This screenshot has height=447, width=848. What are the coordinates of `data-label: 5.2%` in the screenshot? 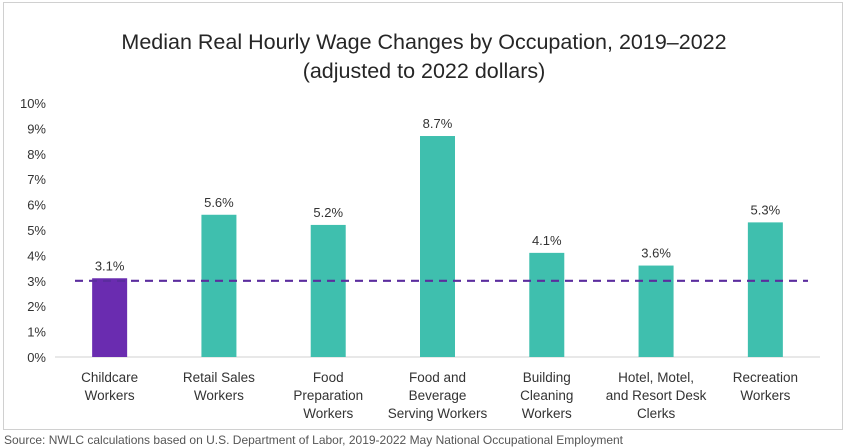 It's located at (328, 212).